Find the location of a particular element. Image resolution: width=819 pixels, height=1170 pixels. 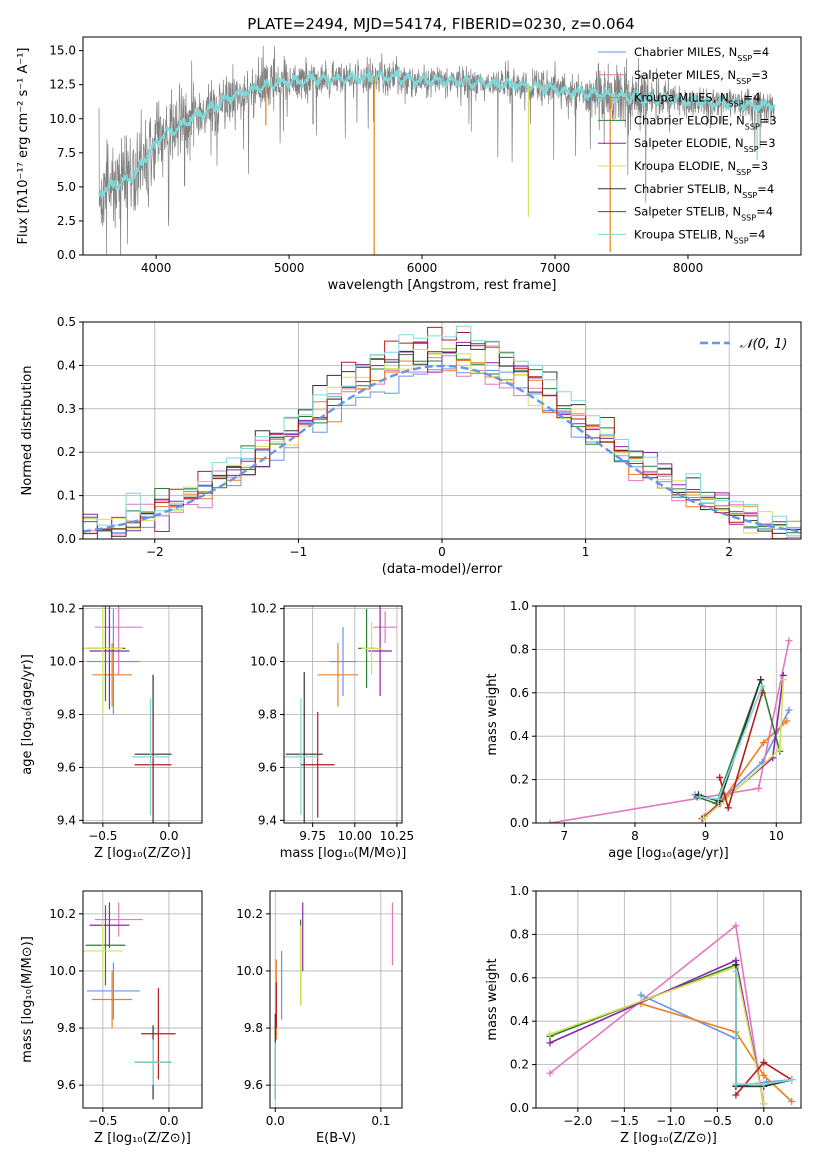

x-tick-label: −1.5 is located at coordinates (624, 1121).